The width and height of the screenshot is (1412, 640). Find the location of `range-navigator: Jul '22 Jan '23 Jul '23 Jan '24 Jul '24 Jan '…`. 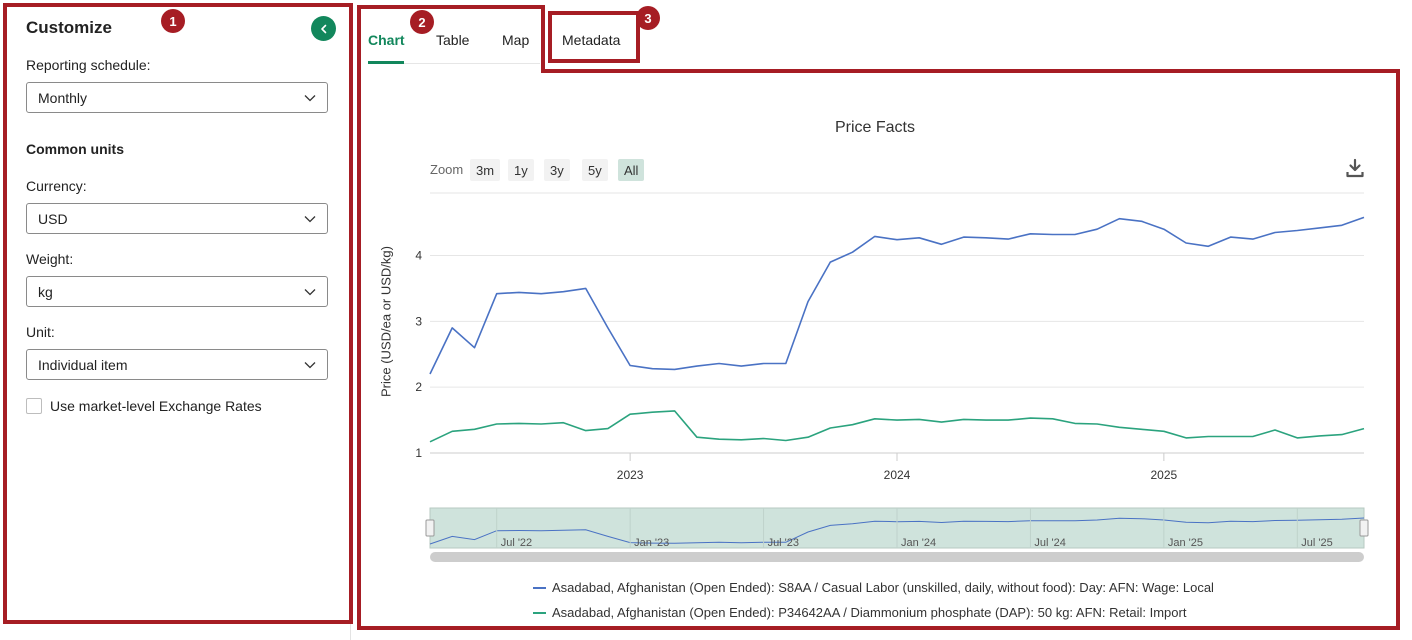

range-navigator: Jul '22 Jan '23 Jul '23 Jan '24 Jul '24 Jan '… is located at coordinates (897, 534).